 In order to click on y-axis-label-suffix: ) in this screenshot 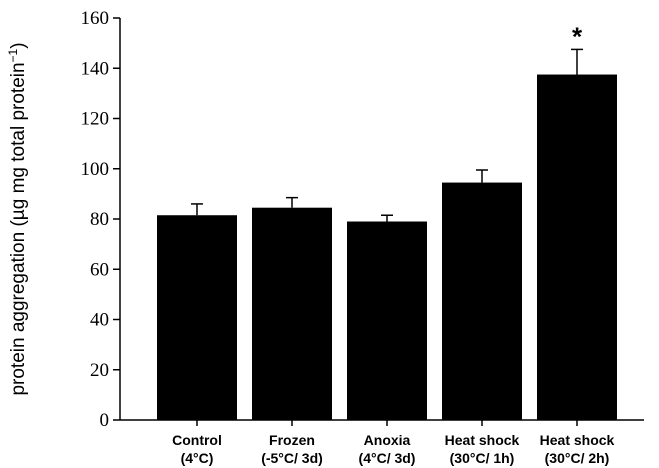, I will do `click(18, 45)`.